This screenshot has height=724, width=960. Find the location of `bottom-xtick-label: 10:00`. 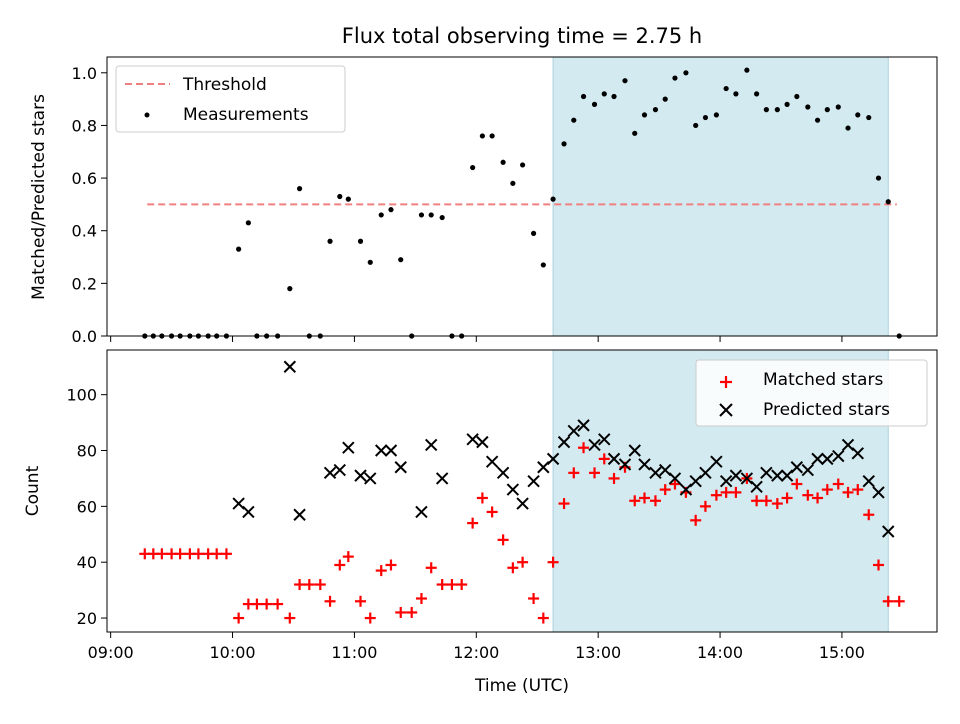

bottom-xtick-label: 10:00 is located at coordinates (232, 652).